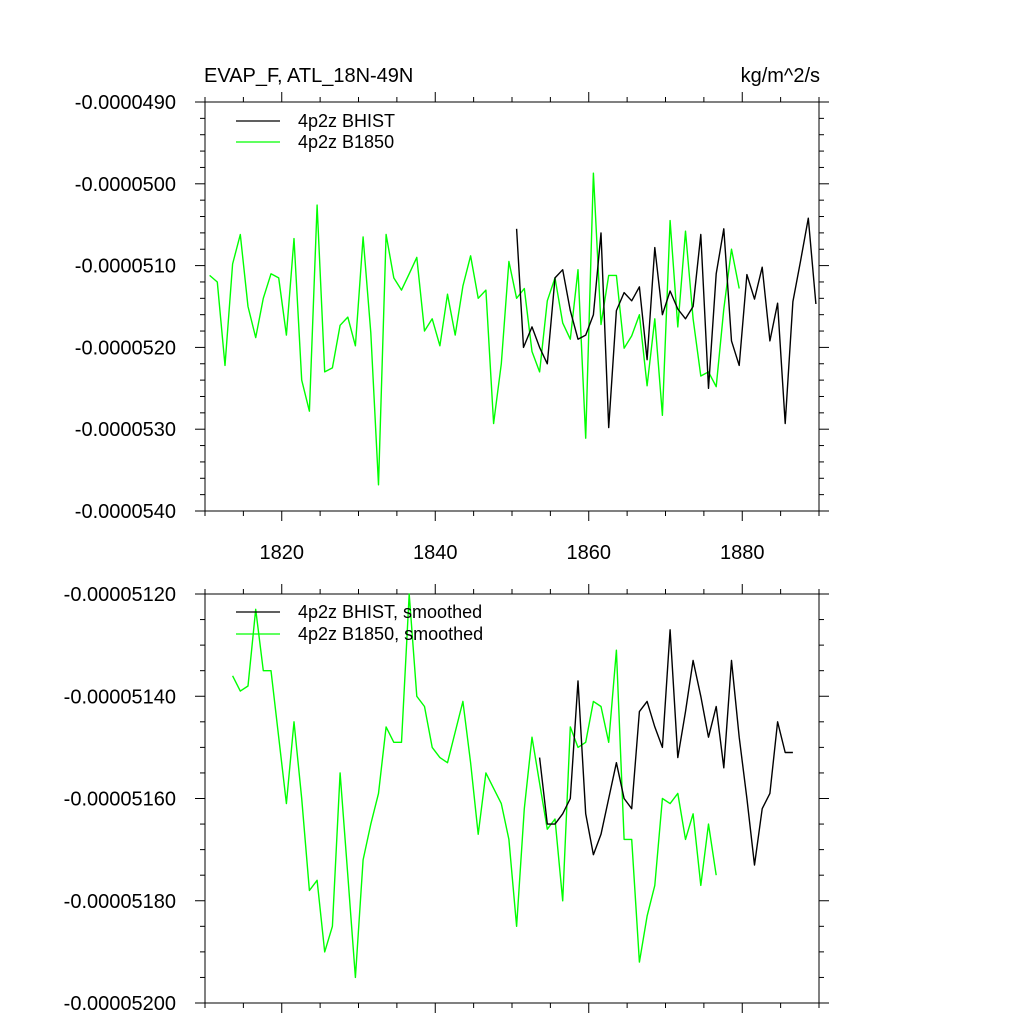 Image resolution: width=1024 pixels, height=1024 pixels. Describe the element at coordinates (308, 76) in the screenshot. I see `figure-title: EVAP_F, ATL_18N-49N` at that location.